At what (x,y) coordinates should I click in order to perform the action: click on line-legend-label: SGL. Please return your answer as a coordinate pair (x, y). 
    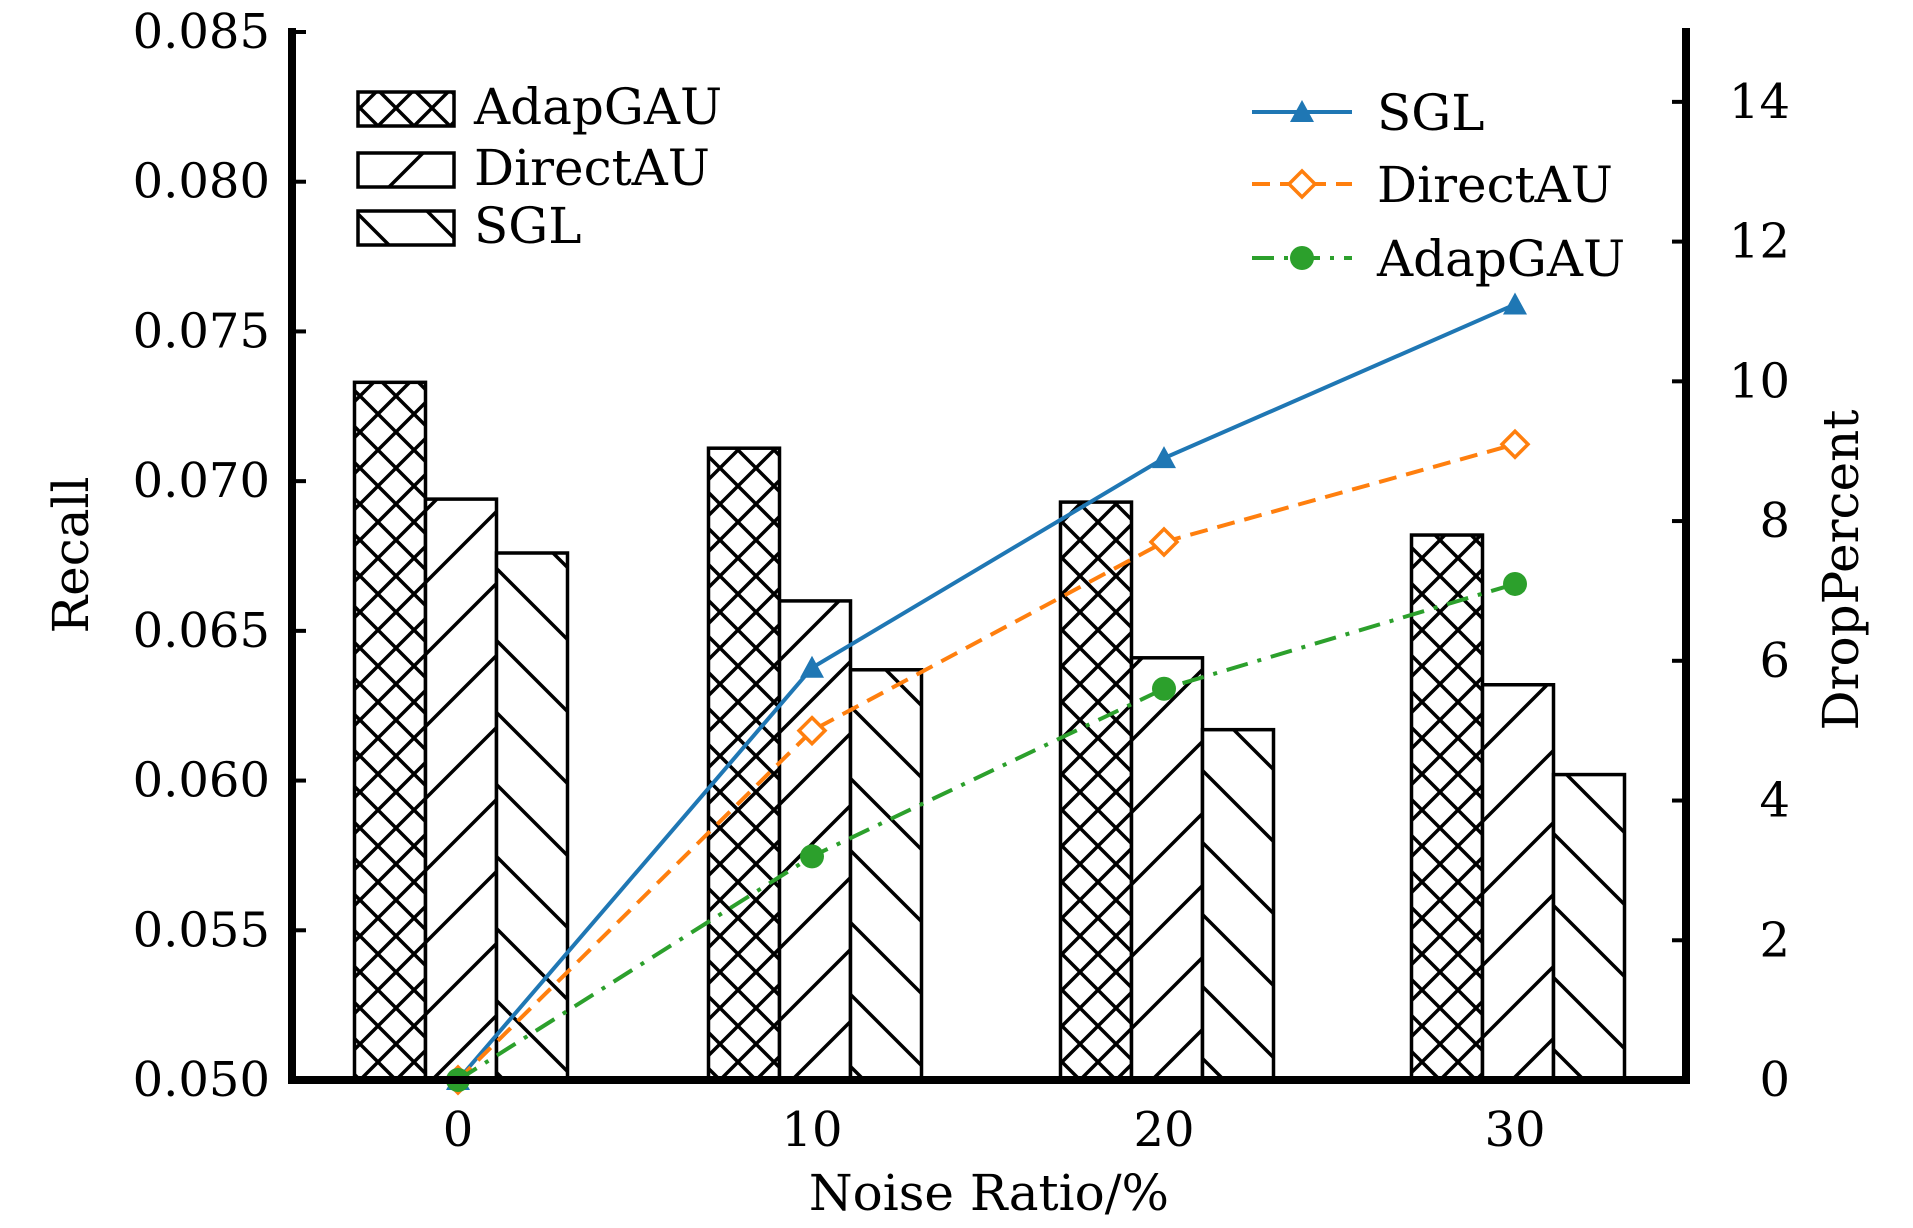
    Looking at the image, I should click on (1430, 113).